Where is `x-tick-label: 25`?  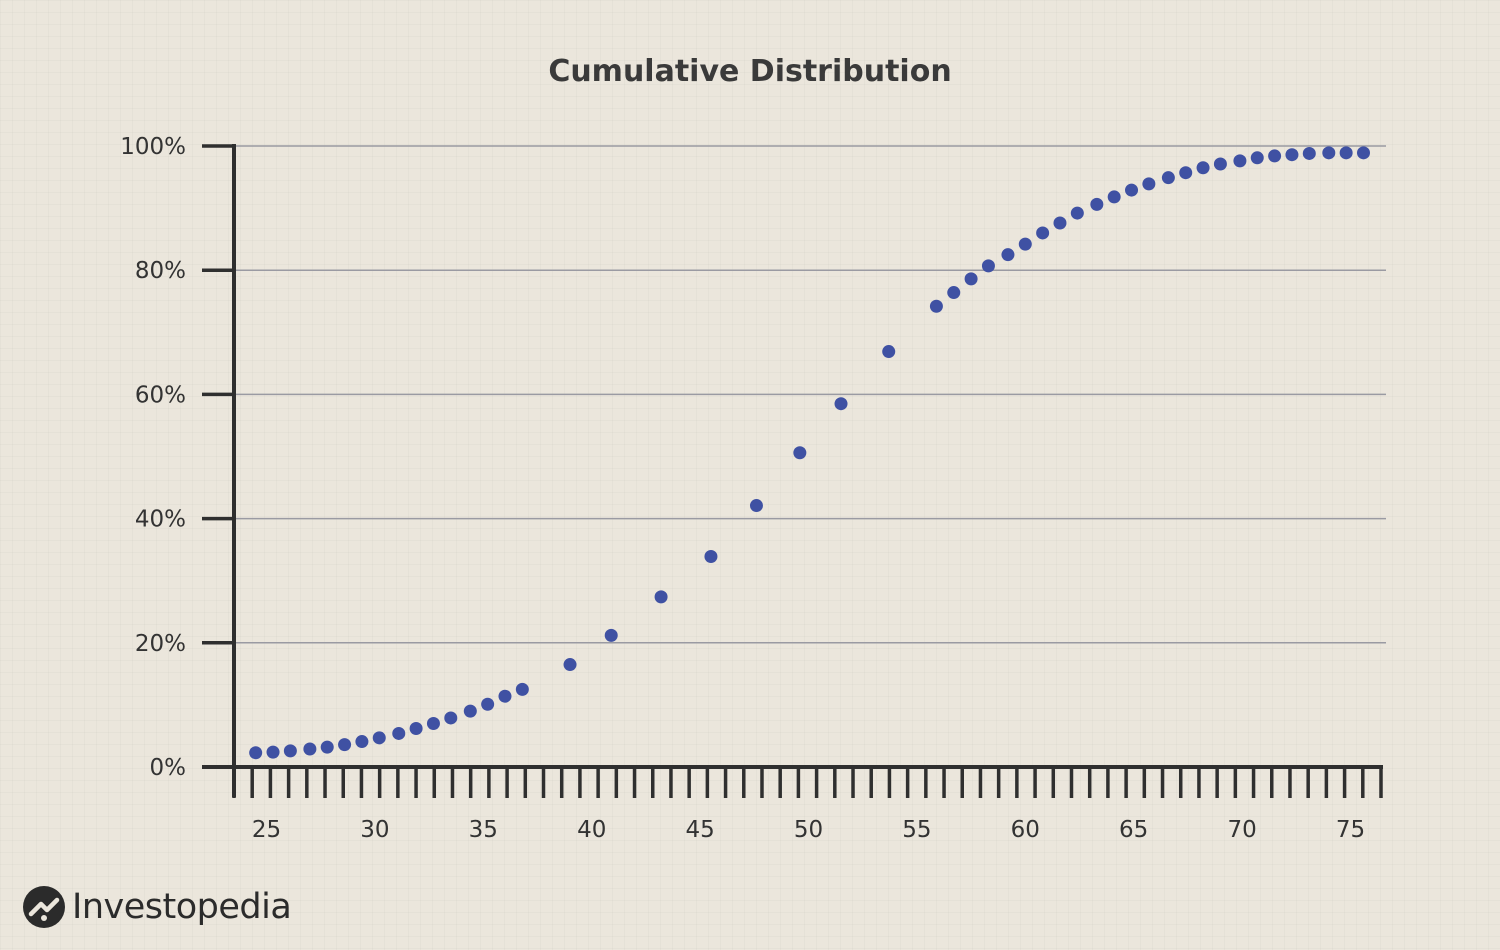 x-tick-label: 25 is located at coordinates (266, 830).